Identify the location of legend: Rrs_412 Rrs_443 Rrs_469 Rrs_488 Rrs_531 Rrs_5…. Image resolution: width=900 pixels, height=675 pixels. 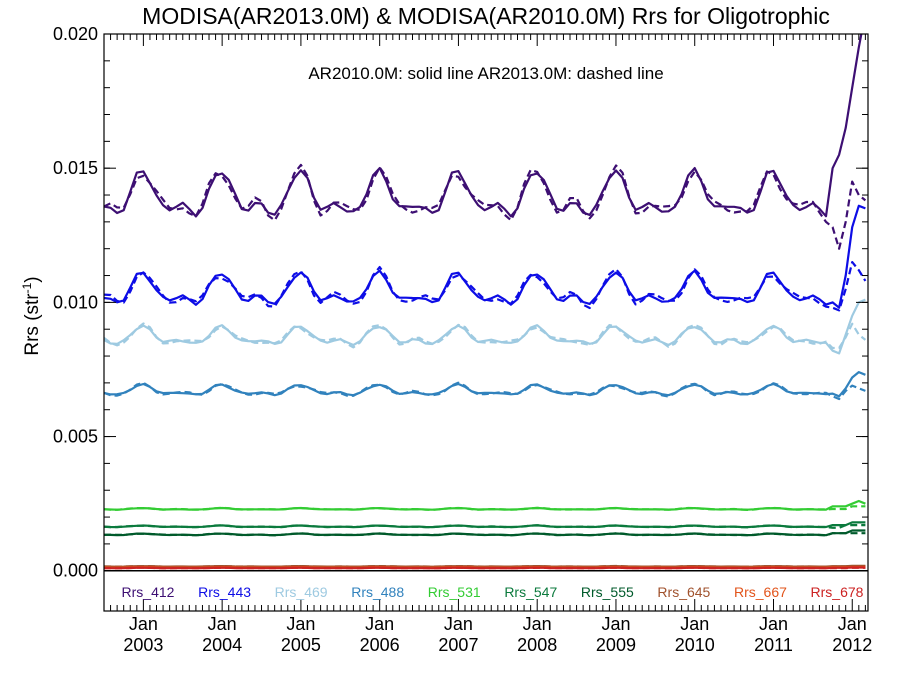
(493, 592).